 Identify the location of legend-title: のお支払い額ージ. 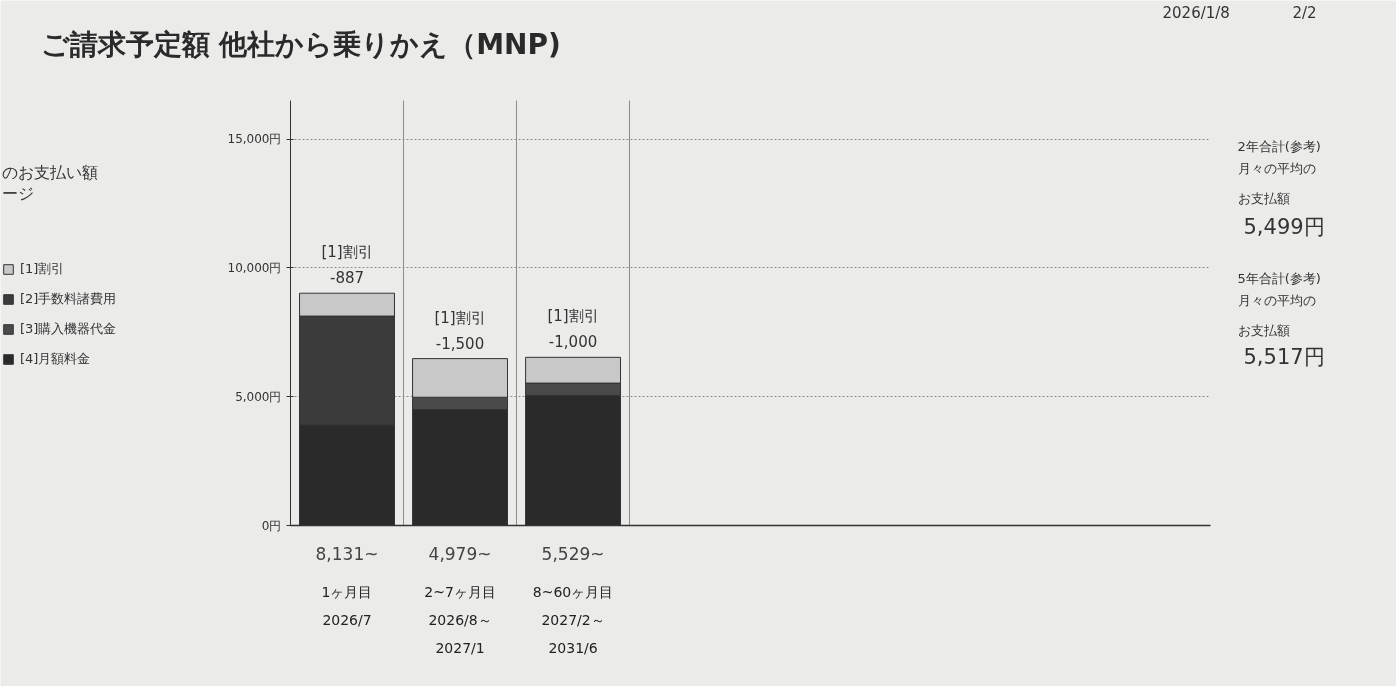
(50, 184).